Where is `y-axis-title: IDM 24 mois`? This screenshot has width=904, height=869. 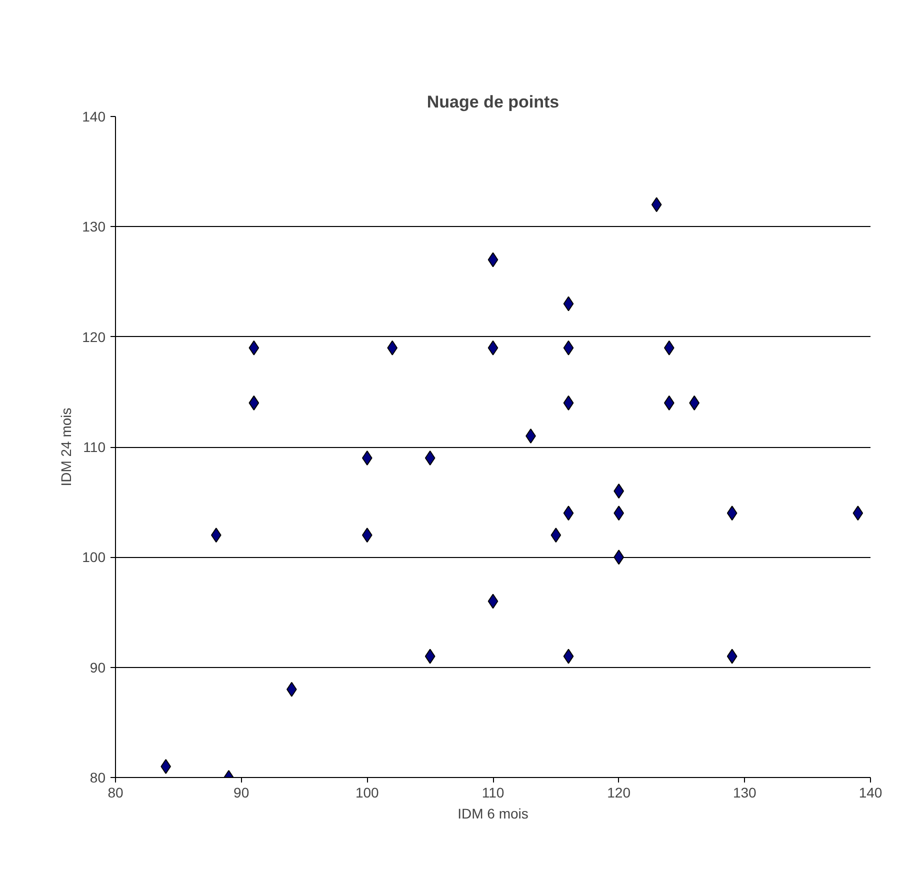
y-axis-title: IDM 24 mois is located at coordinates (66, 447).